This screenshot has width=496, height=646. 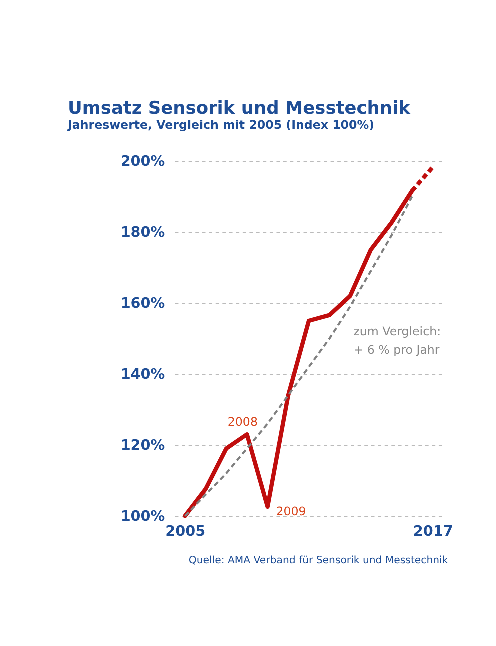 What do you see at coordinates (243, 422) in the screenshot?
I see `annotation: 2008` at bounding box center [243, 422].